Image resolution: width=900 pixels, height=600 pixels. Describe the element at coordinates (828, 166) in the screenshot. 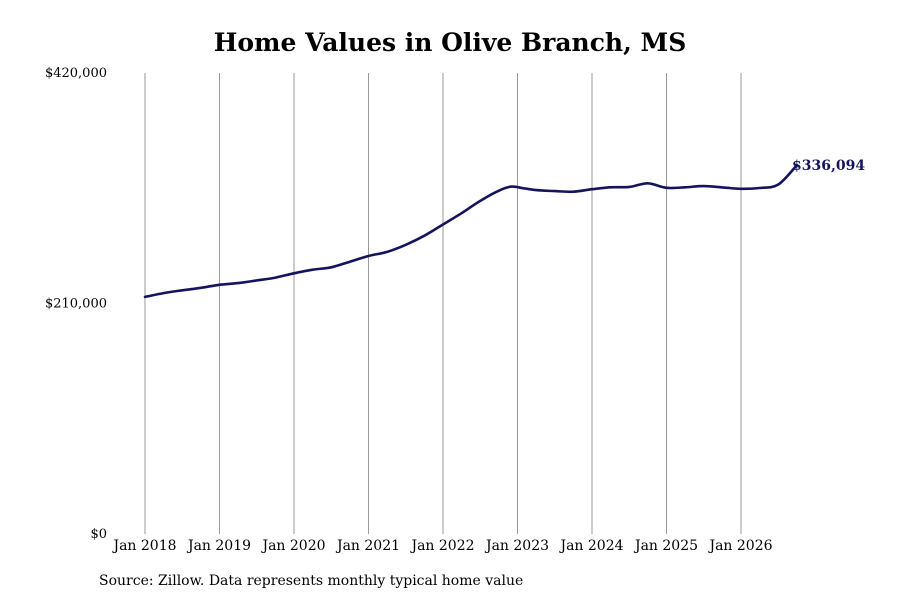

I see `end-value-label: $336,094` at that location.